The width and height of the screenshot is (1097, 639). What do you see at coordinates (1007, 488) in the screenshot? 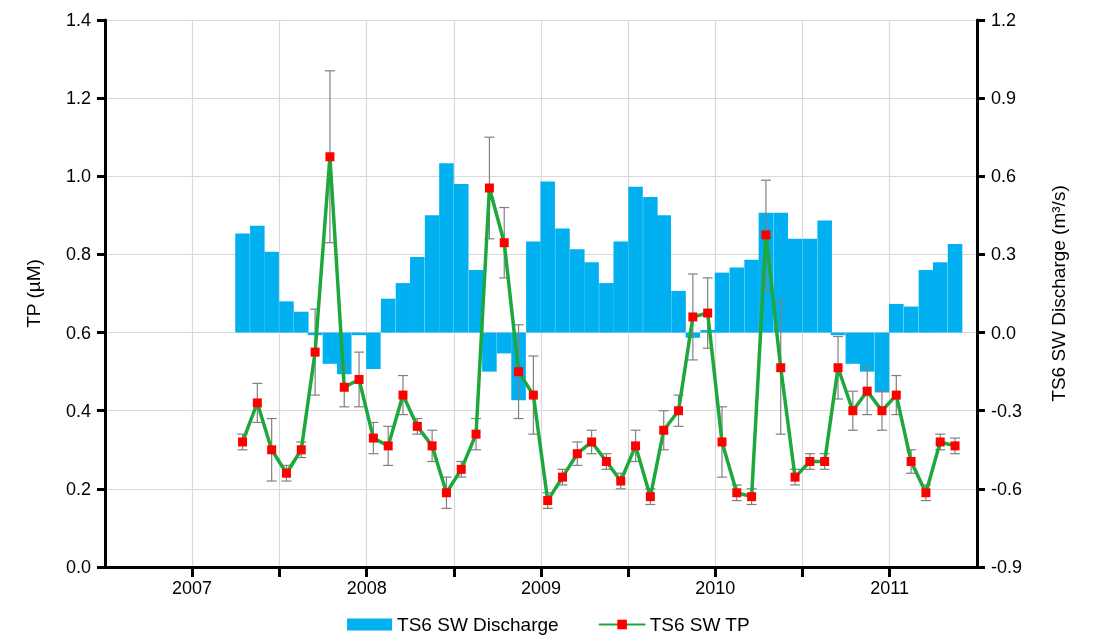
I see `y2-tick-label: -0.6` at bounding box center [1007, 488].